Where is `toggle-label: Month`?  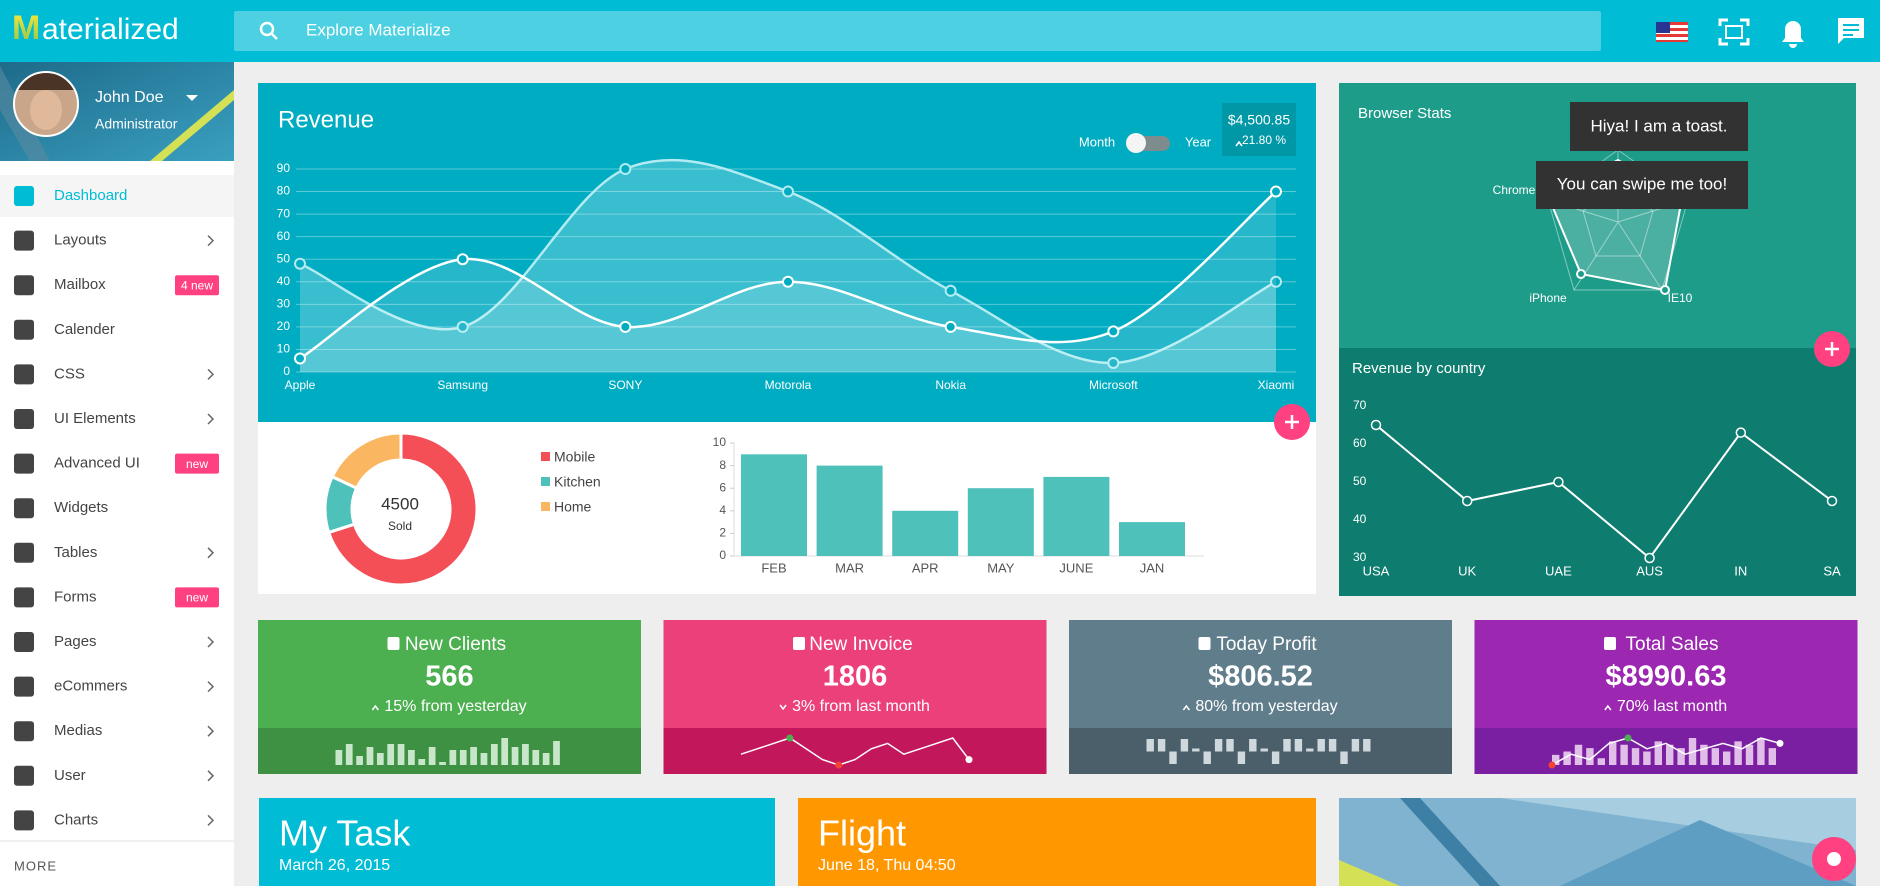
toggle-label: Month is located at coordinates (1097, 141).